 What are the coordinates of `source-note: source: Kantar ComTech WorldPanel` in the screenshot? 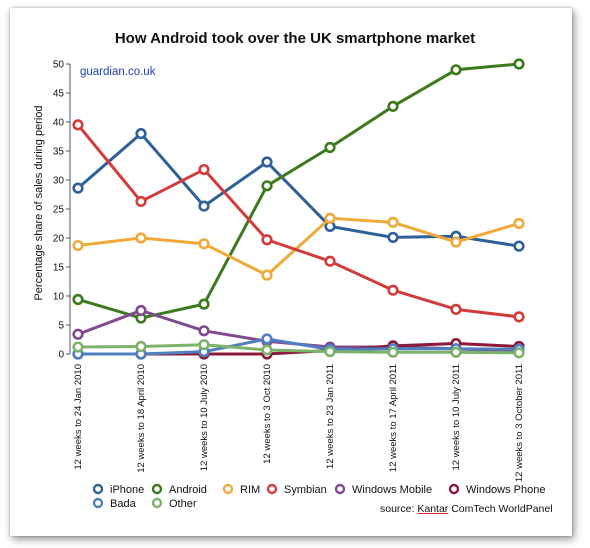 It's located at (466, 509).